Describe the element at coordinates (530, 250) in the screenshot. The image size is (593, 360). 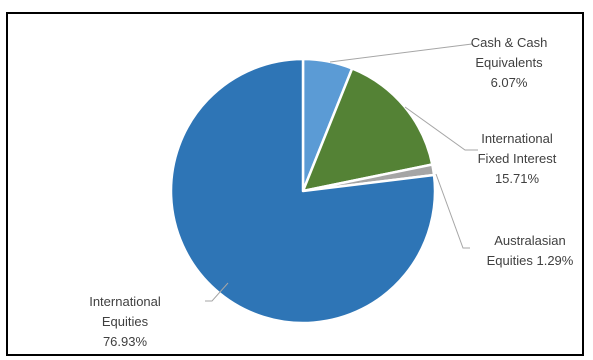
I see `slice-label: Australasian Equities 1.29%` at that location.